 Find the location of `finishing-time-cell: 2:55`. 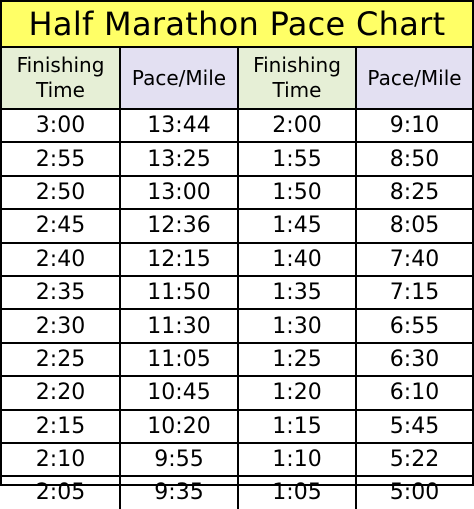

finishing-time-cell: 2:55 is located at coordinates (61, 159).